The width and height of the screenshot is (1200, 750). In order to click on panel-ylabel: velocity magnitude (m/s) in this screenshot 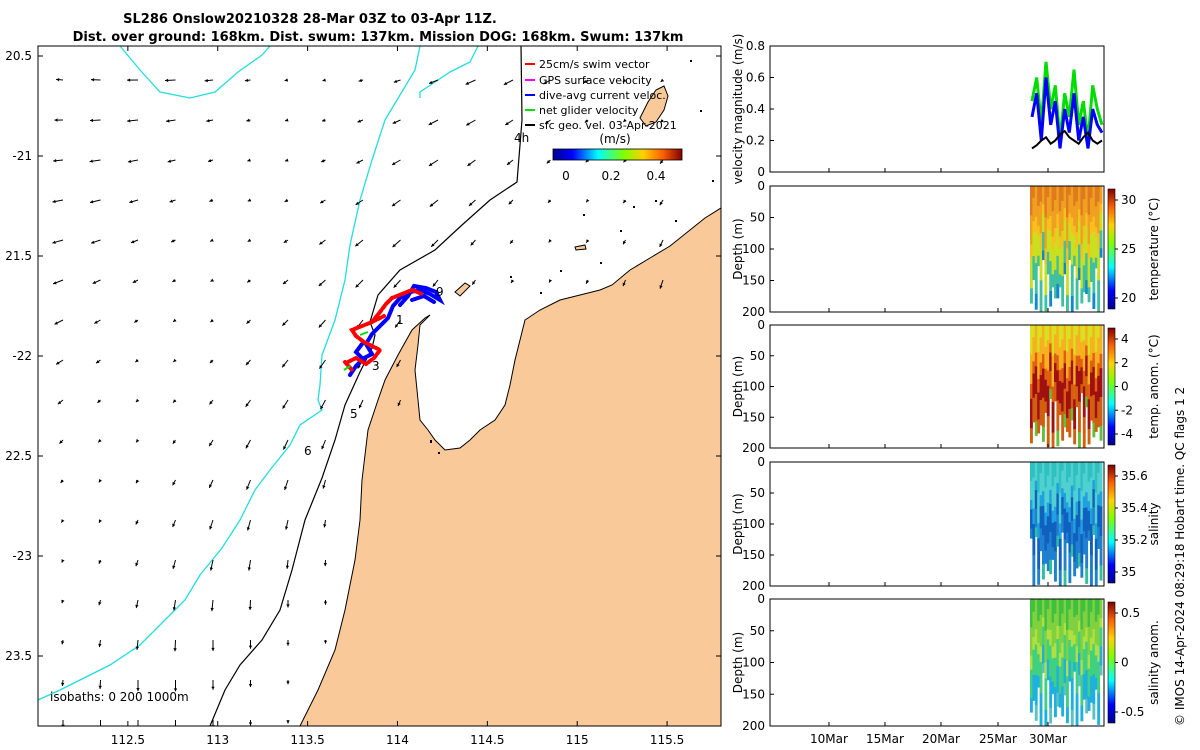, I will do `click(738, 109)`.